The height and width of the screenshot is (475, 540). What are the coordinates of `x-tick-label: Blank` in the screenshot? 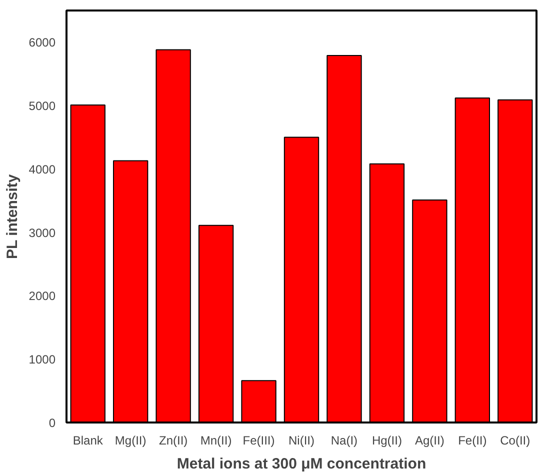 It's located at (88, 441).